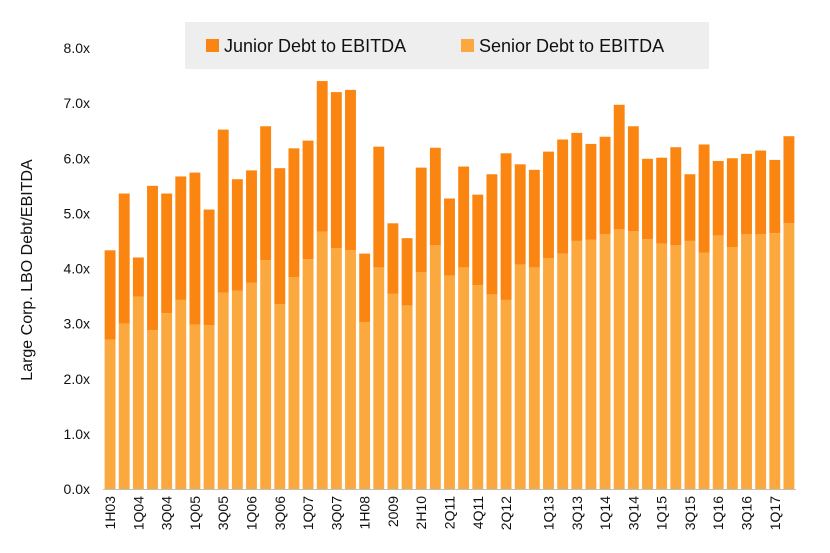  Describe the element at coordinates (251, 385) in the screenshot. I see `bar-senior-1Q06` at that location.